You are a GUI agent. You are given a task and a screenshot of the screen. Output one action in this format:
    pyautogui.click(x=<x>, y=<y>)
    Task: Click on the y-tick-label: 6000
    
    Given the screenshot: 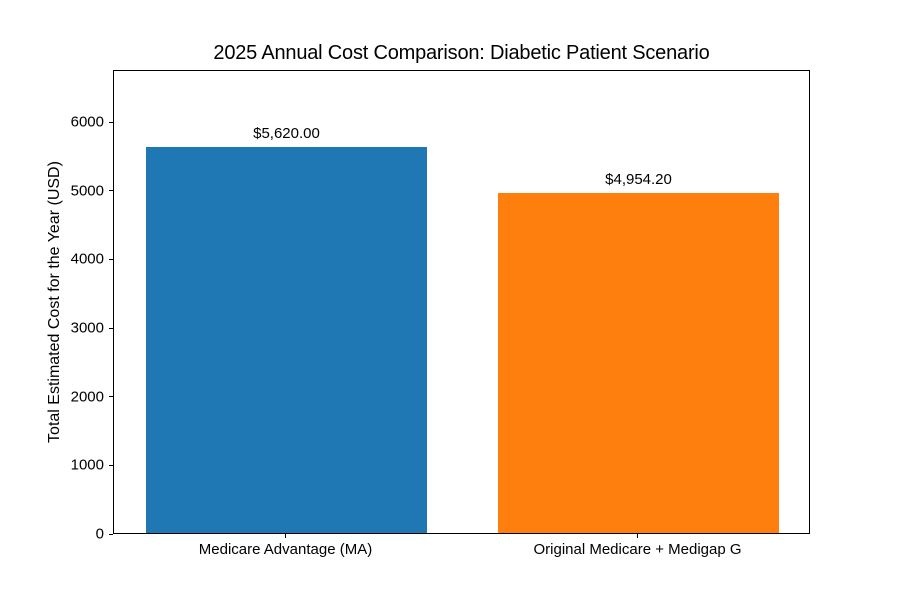 What is the action you would take?
    pyautogui.click(x=87, y=122)
    